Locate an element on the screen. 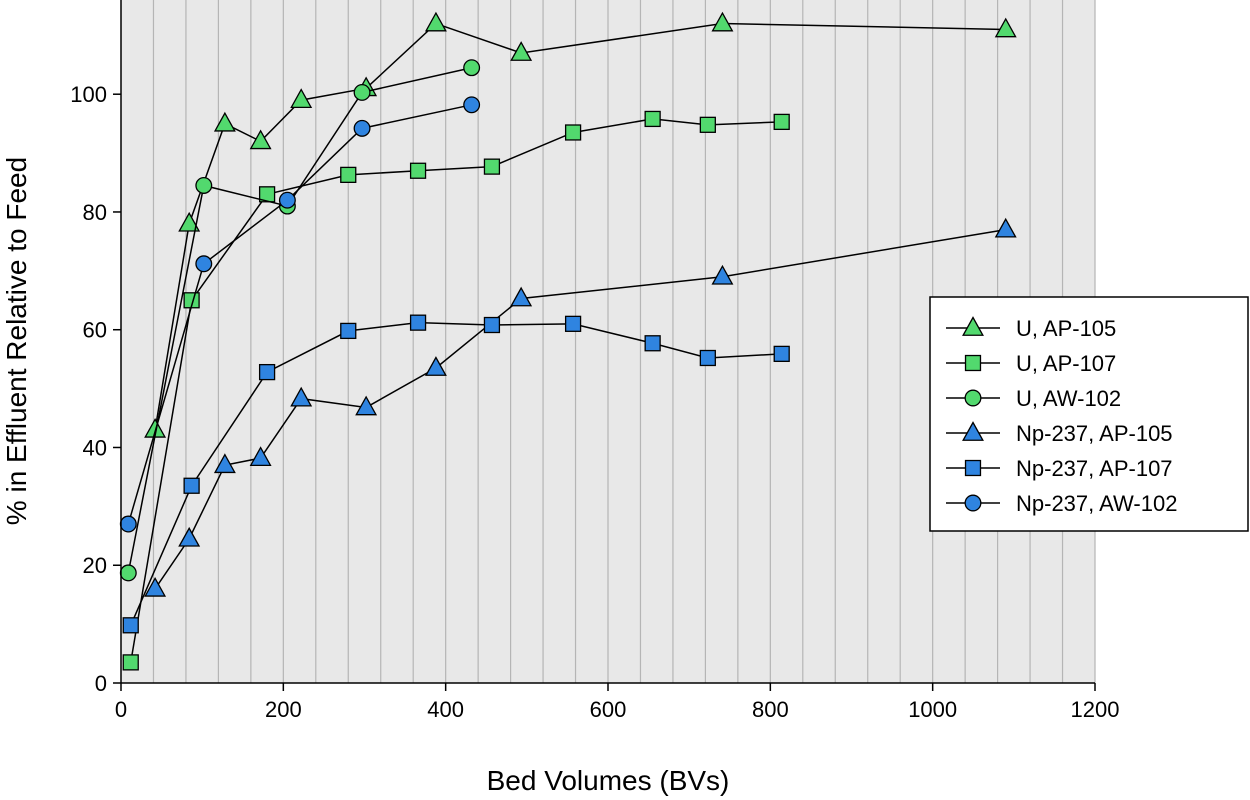 This screenshot has width=1250, height=800. y-tick-label: 0 is located at coordinates (101, 683).